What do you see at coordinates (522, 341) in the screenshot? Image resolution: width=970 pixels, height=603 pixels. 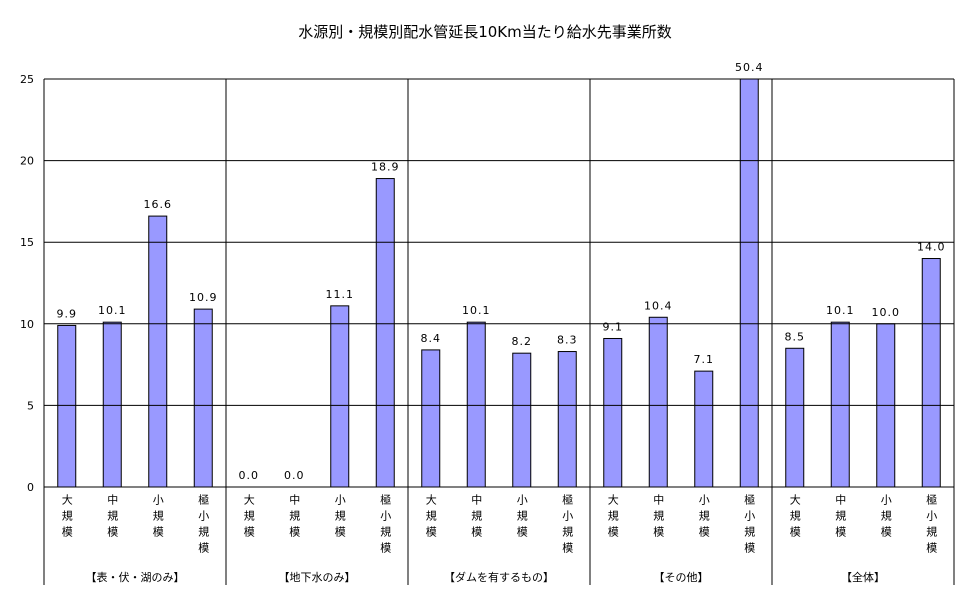 I see `data-label: 8.2` at bounding box center [522, 341].